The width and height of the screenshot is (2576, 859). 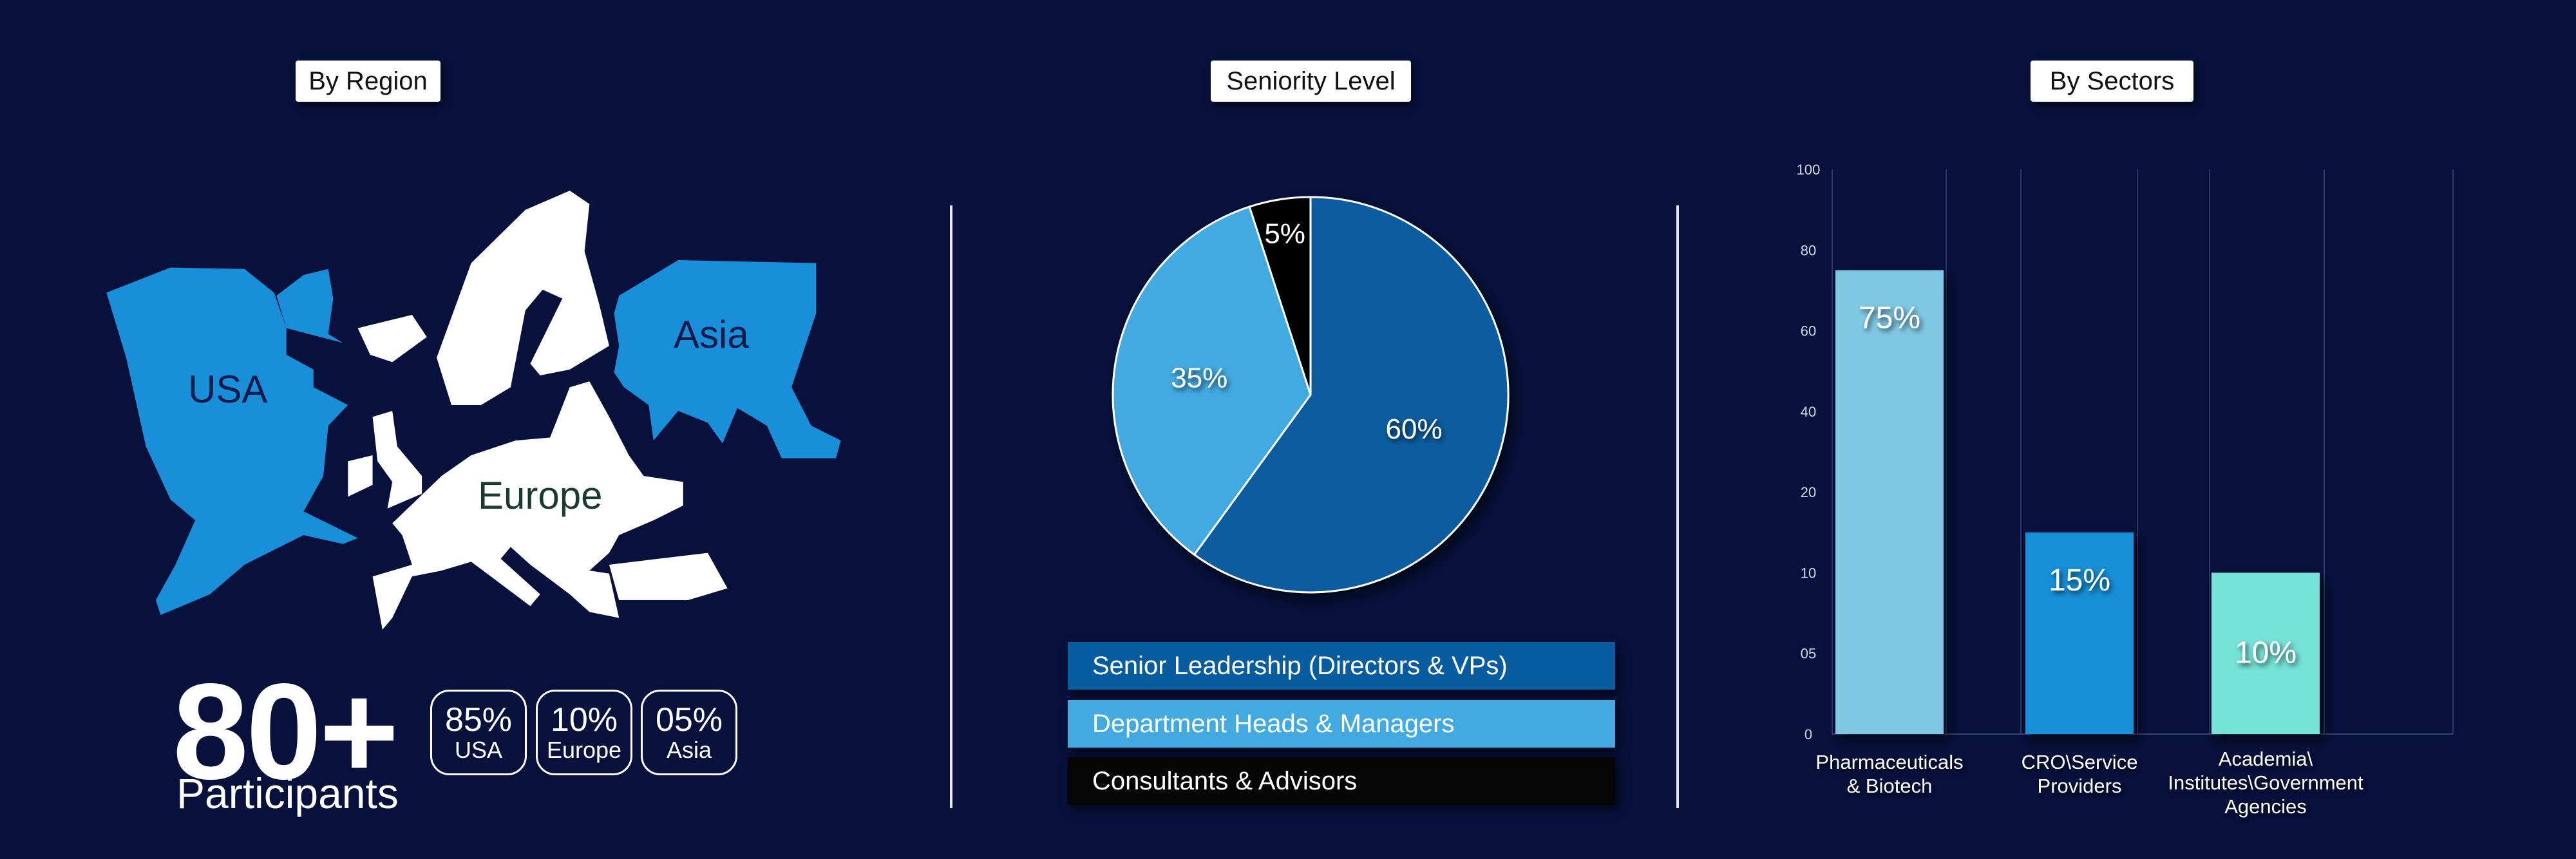 What do you see at coordinates (1808, 734) in the screenshot?
I see `y-tick-label: 0` at bounding box center [1808, 734].